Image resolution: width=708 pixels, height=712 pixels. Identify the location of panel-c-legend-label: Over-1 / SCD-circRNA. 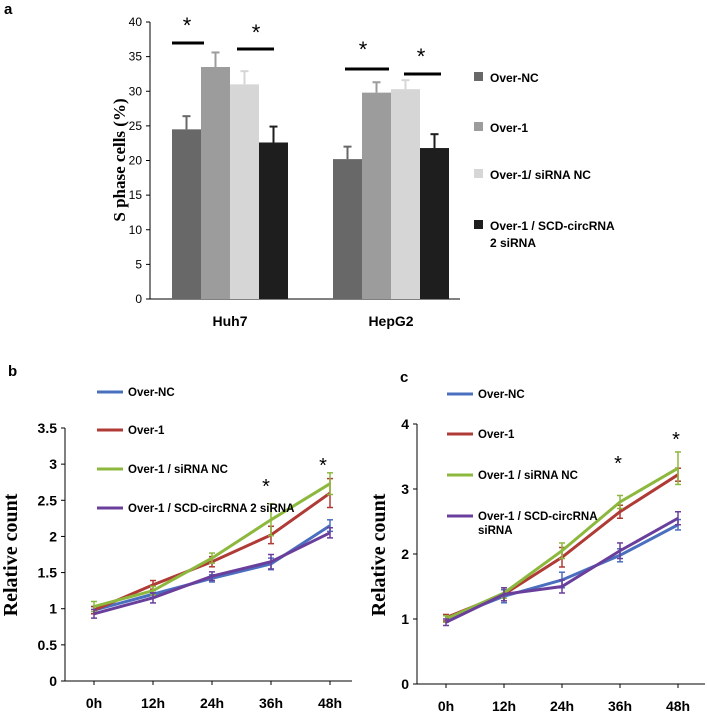
(538, 517).